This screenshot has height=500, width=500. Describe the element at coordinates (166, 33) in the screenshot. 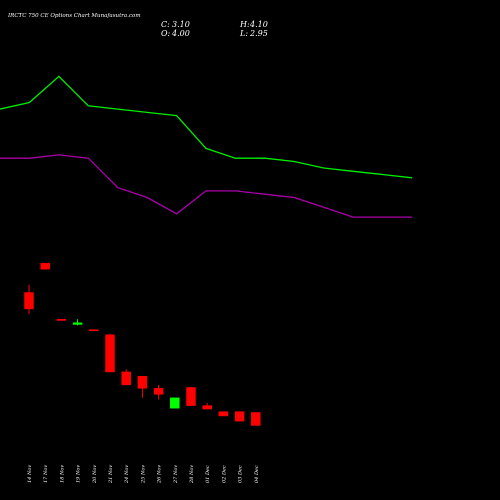

I see `open-label: O:` at that location.